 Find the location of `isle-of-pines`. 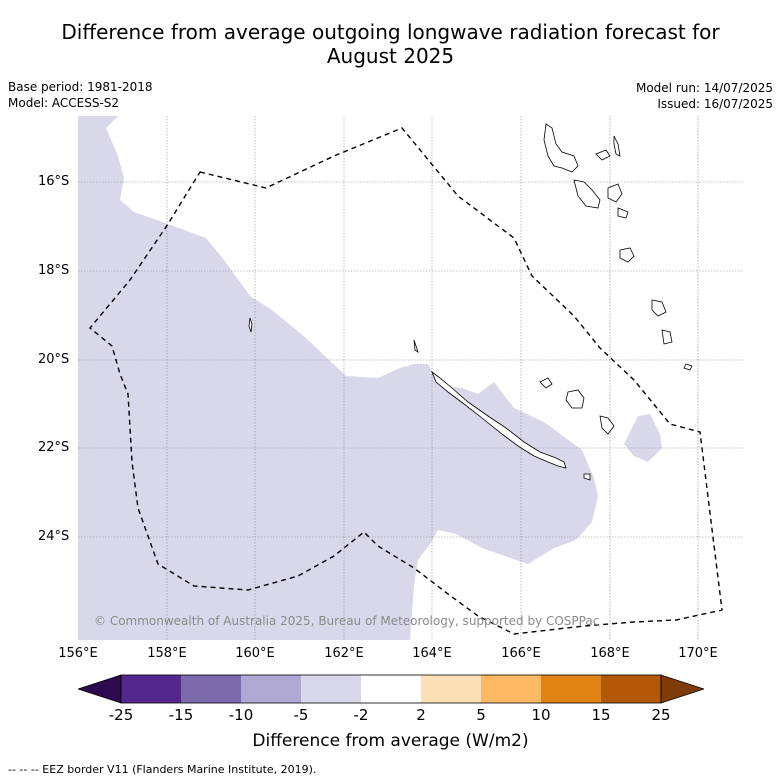

isle-of-pines is located at coordinates (587, 477).